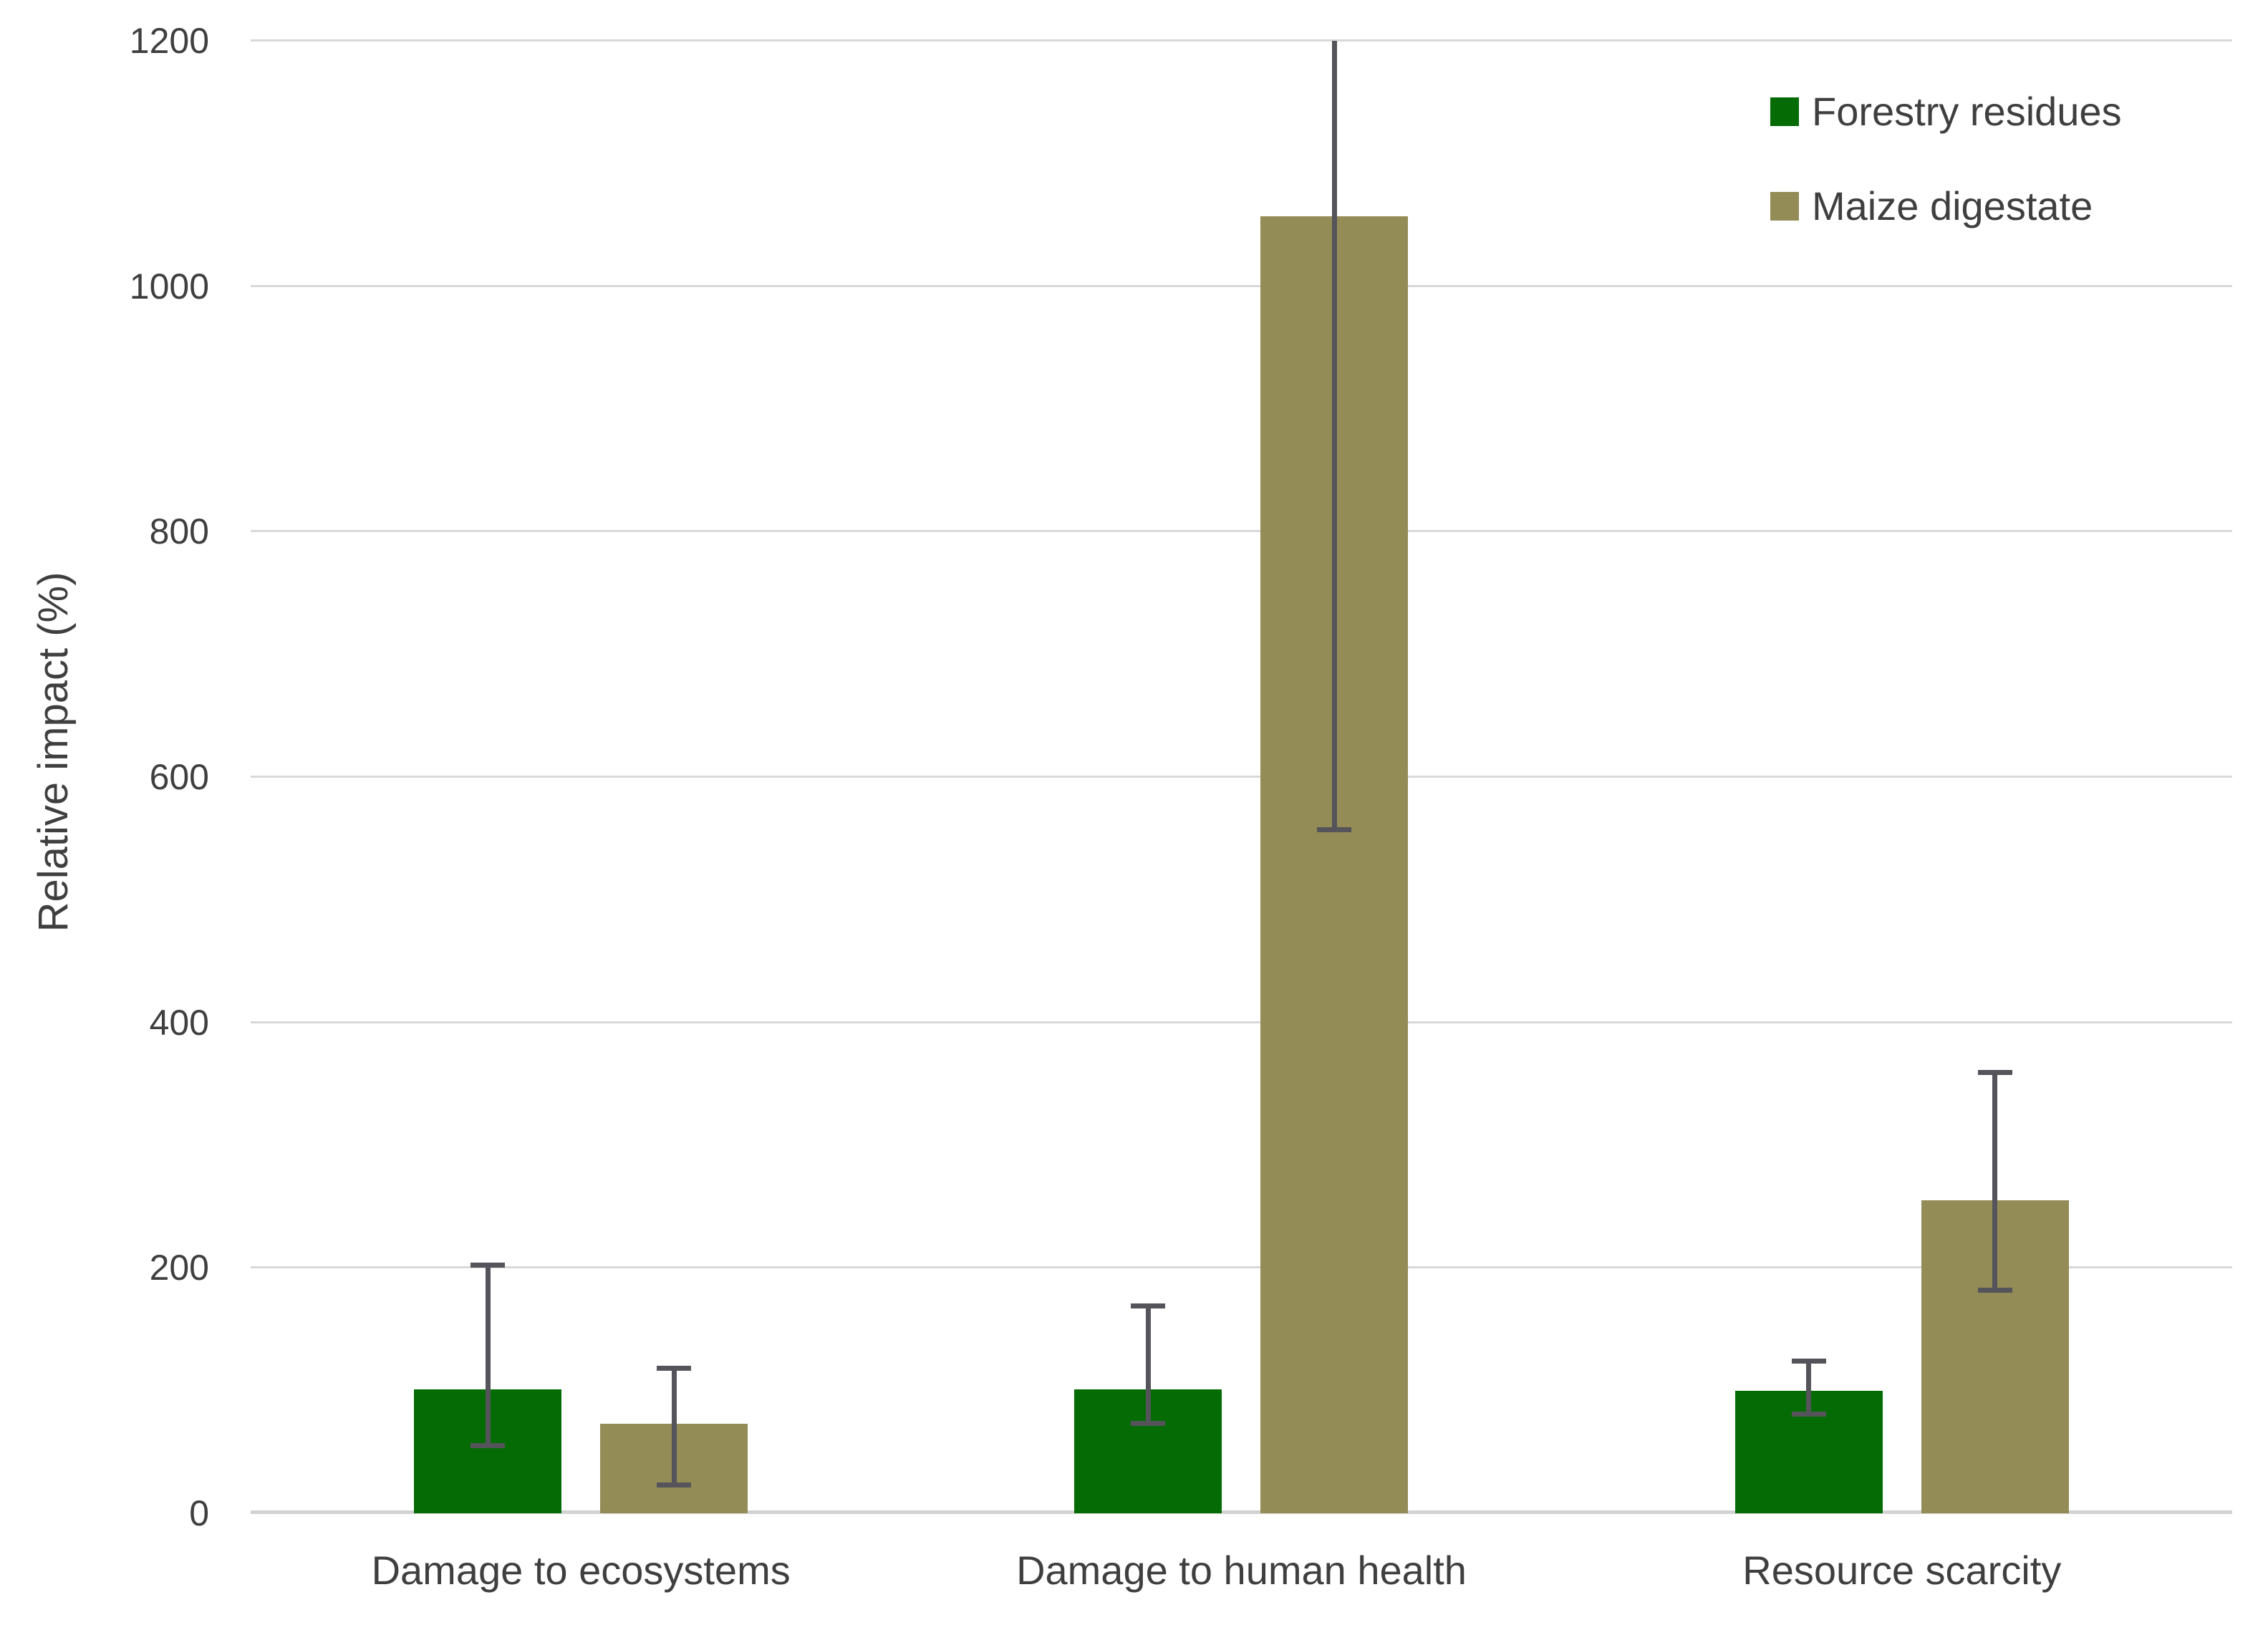 This screenshot has width=2268, height=1625. What do you see at coordinates (169, 41) in the screenshot?
I see `y-tick-label-1200: 1200` at bounding box center [169, 41].